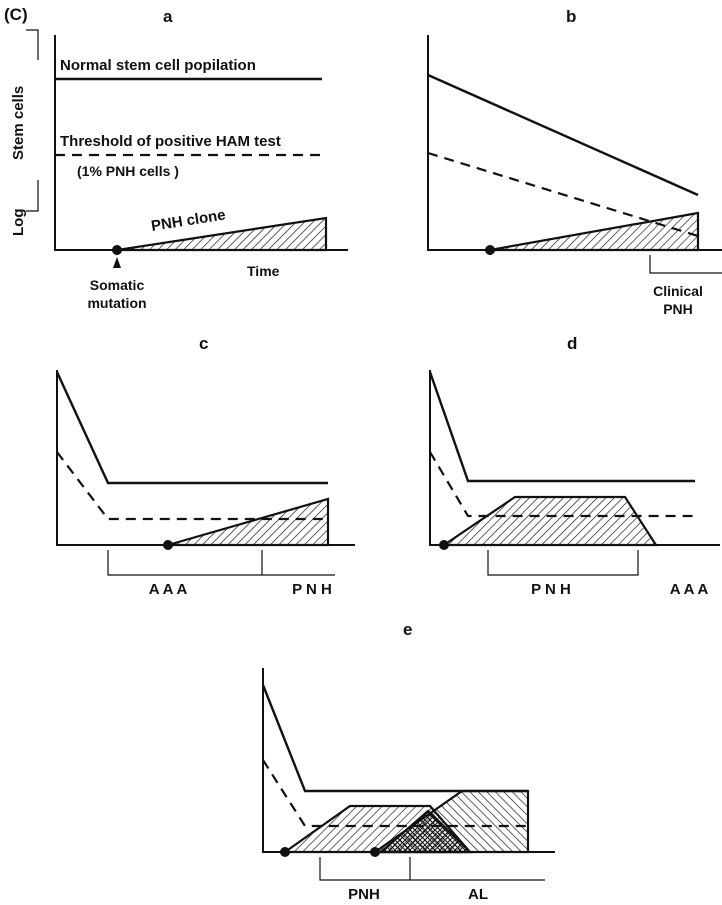 This screenshot has height=905, width=722. I want to click on panel-d-phase-bracket, so click(563, 563).